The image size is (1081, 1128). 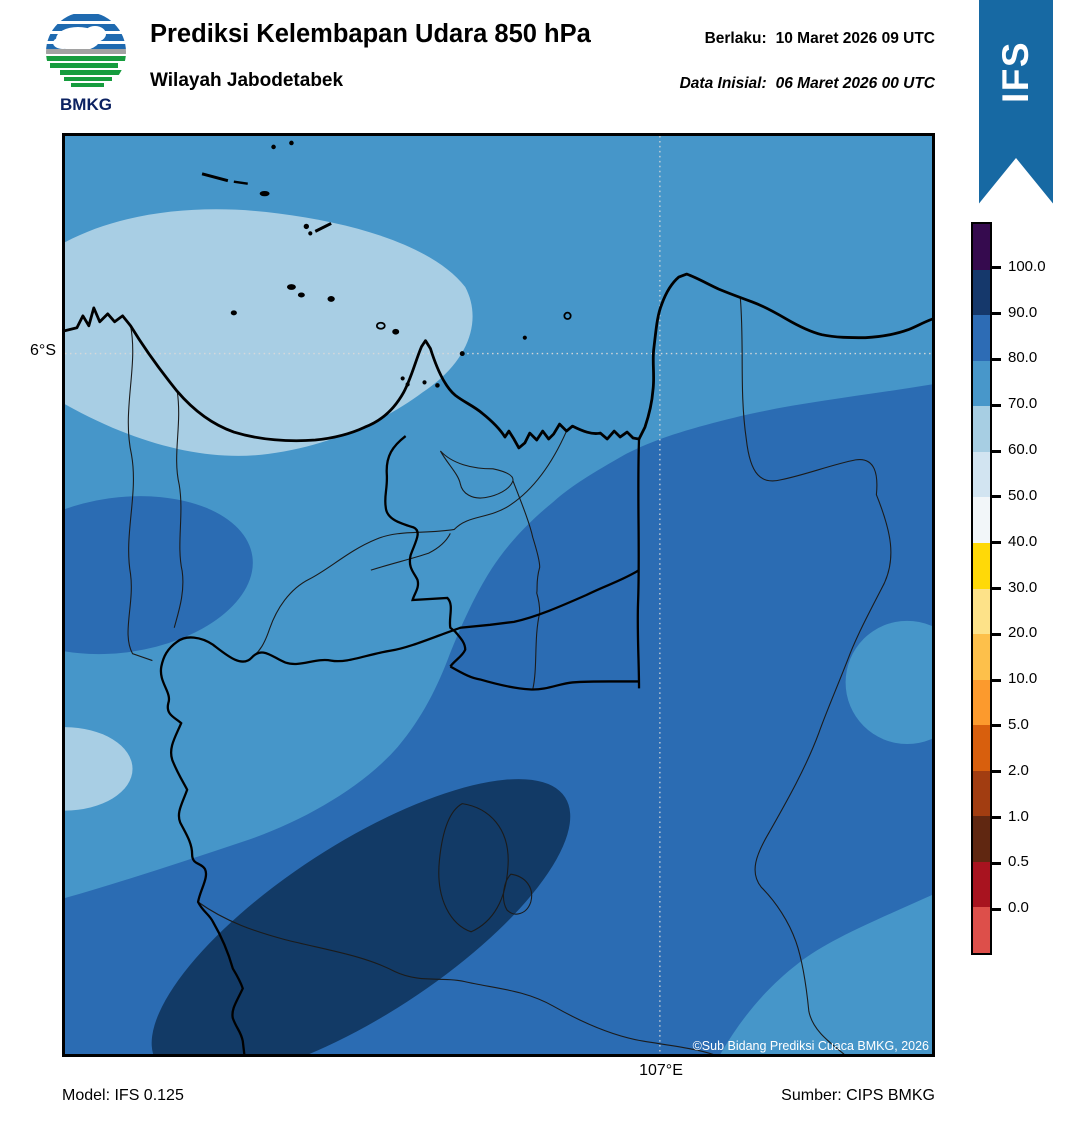 I want to click on bmkg-logo-icon, so click(x=86, y=52).